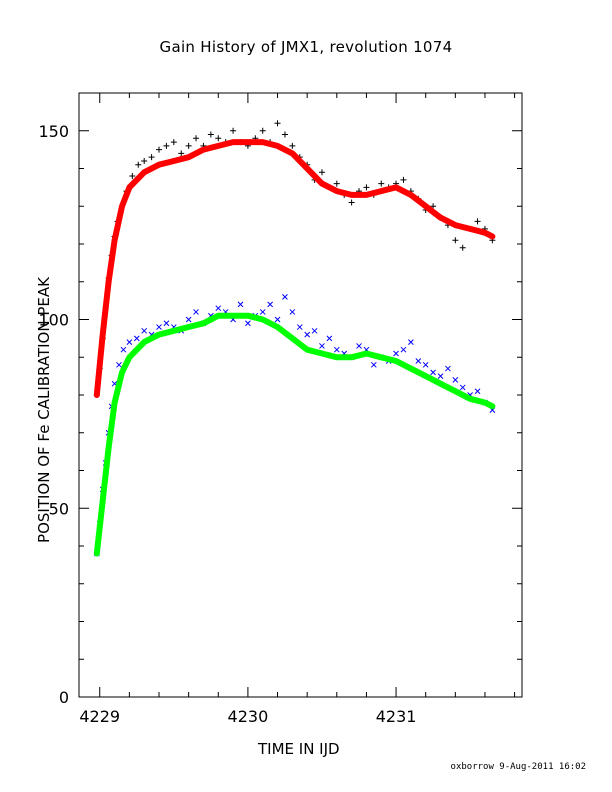 Image resolution: width=612 pixels, height=792 pixels. Describe the element at coordinates (59, 508) in the screenshot. I see `y-tick-label: 50` at that location.